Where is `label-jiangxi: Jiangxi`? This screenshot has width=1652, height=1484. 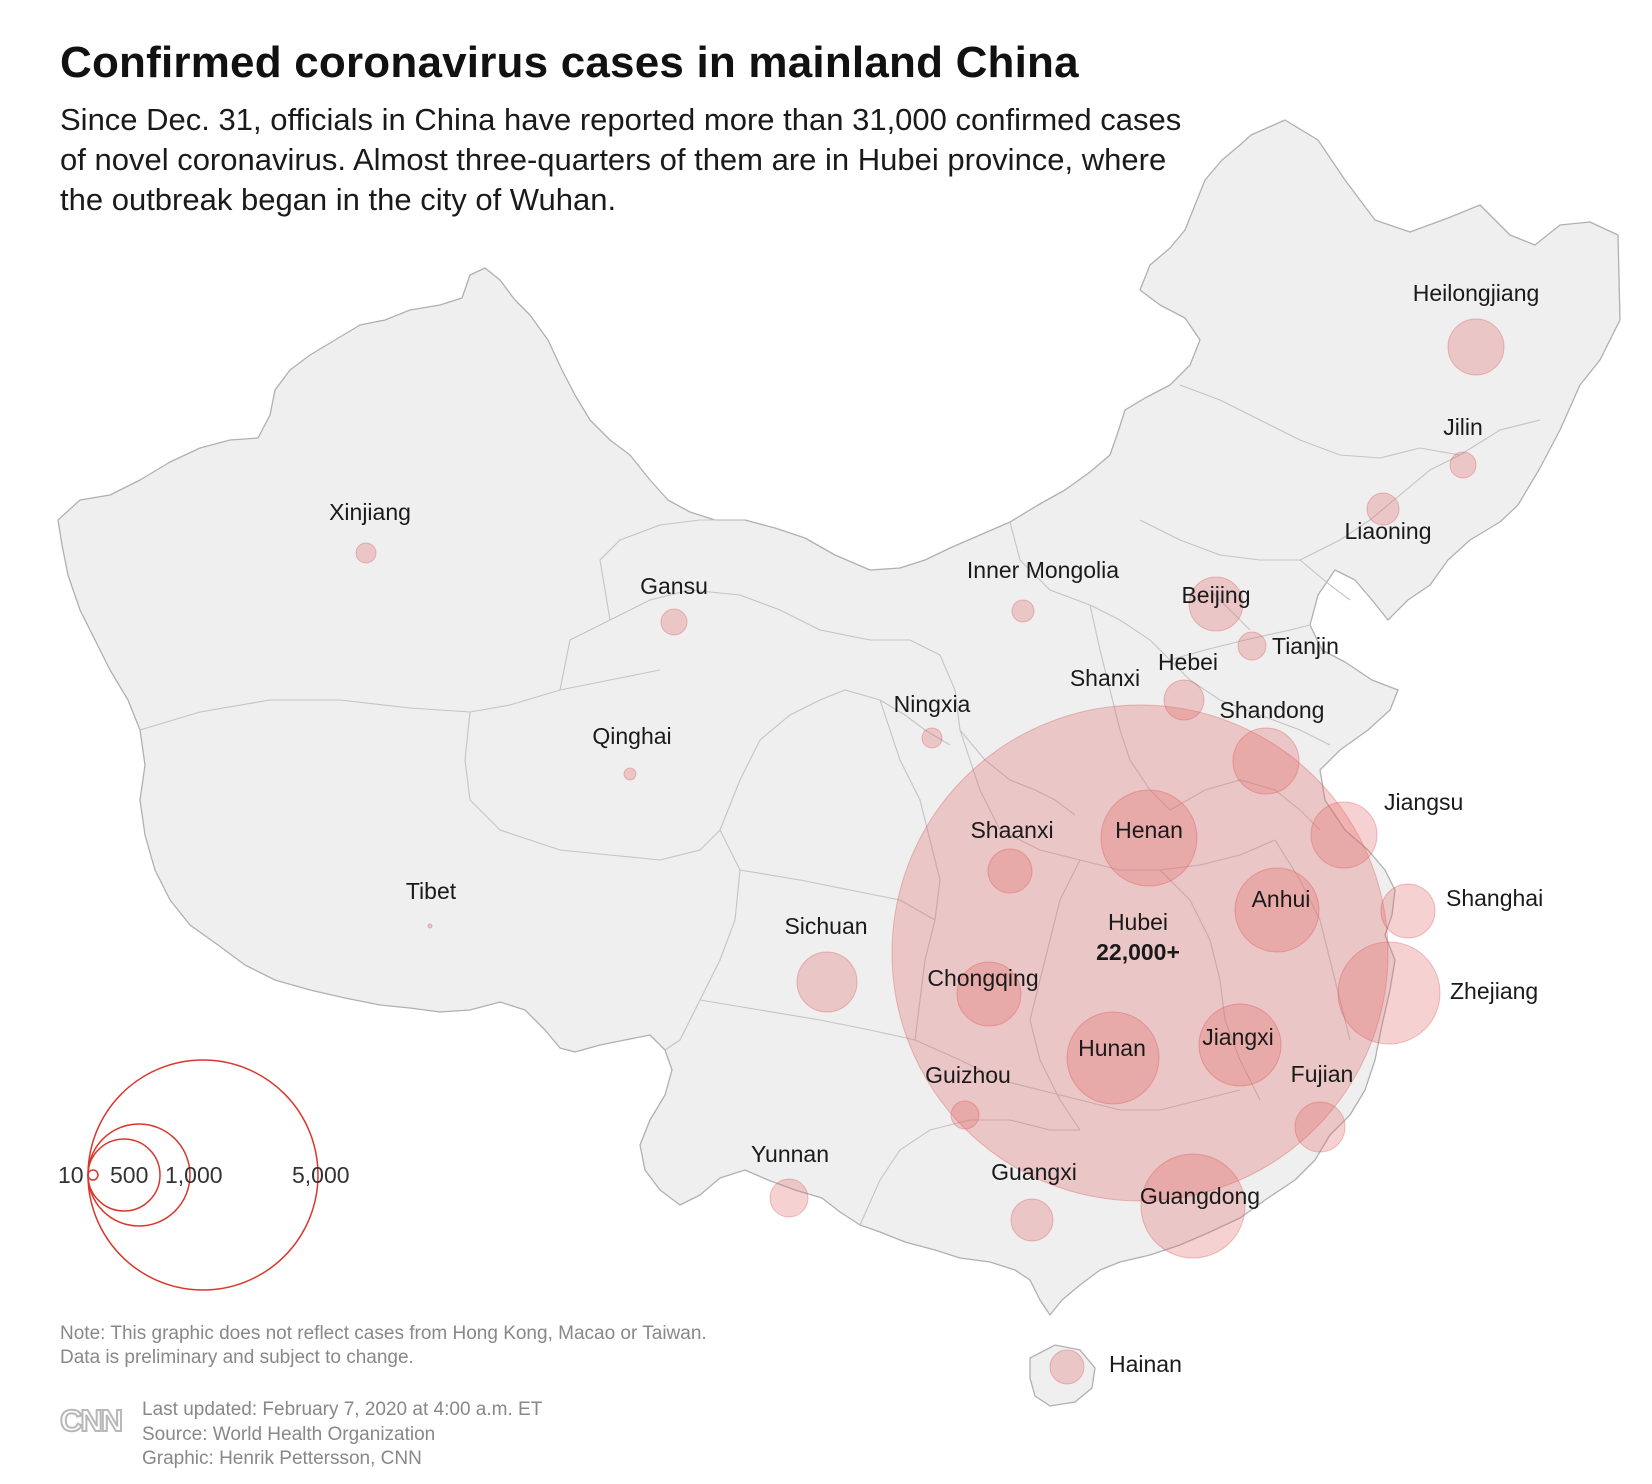
label-jiangxi: Jiangxi is located at coordinates (1238, 1037).